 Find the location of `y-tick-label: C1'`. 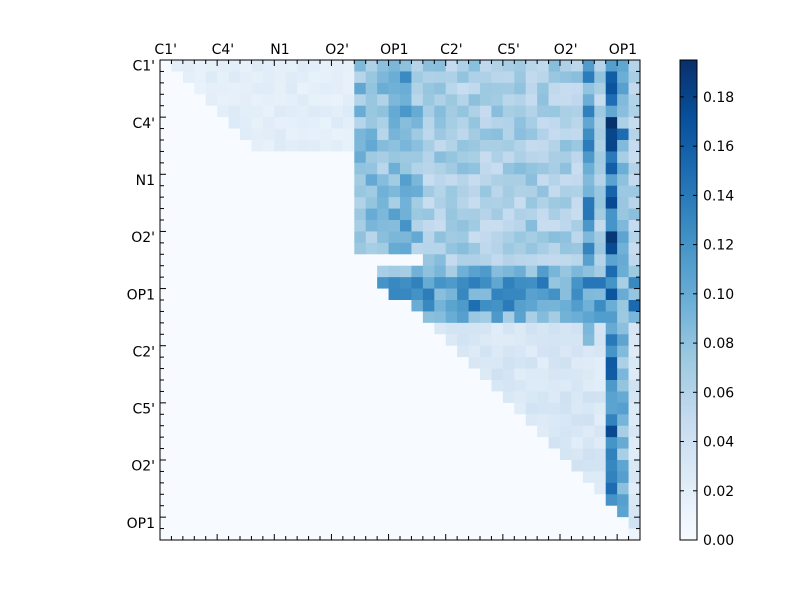

y-tick-label: C1' is located at coordinates (143, 67).